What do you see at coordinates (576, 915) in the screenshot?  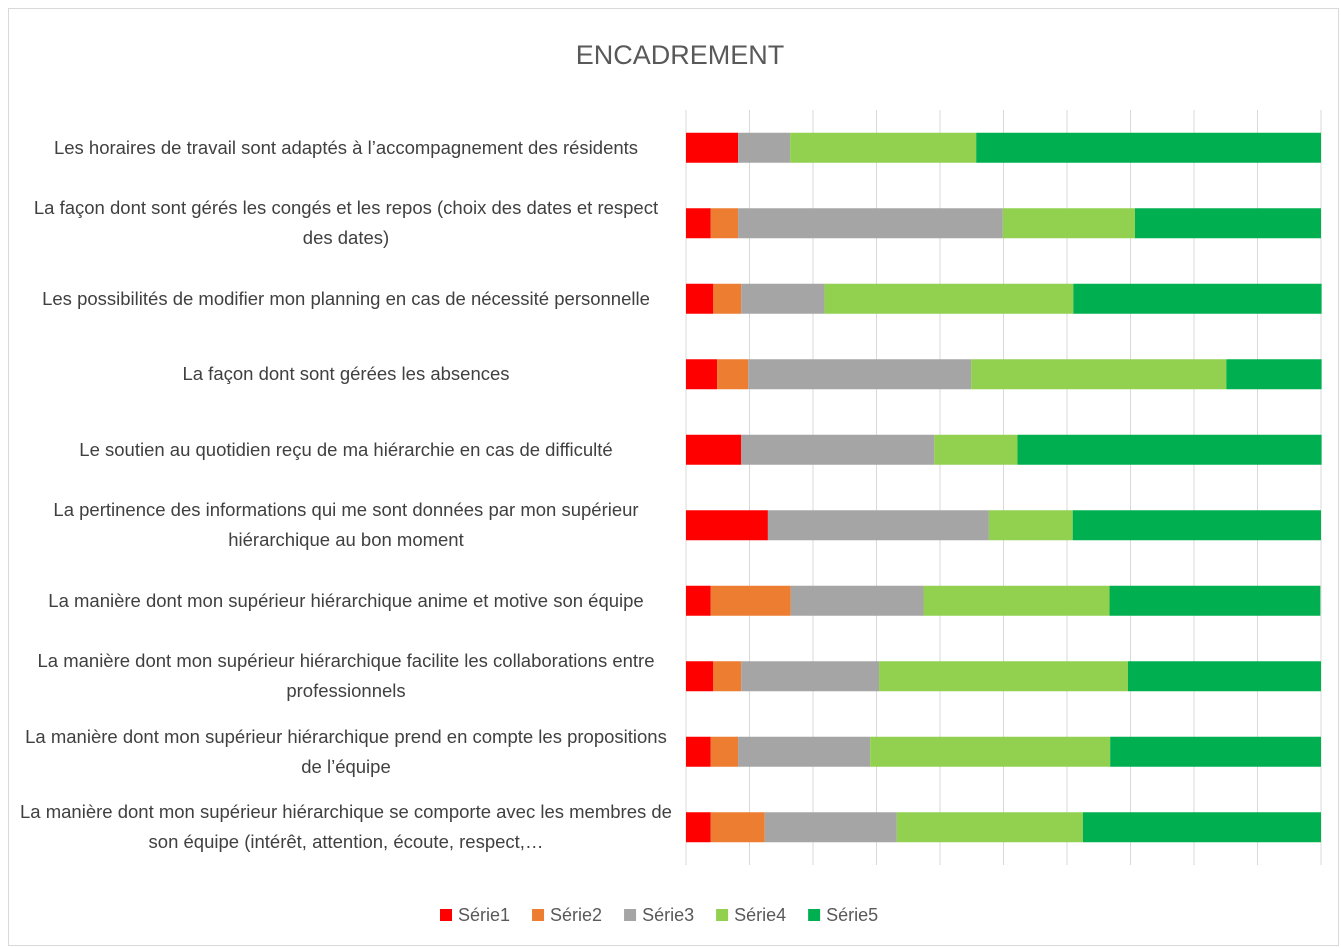 I see `legend-label: Série2` at bounding box center [576, 915].